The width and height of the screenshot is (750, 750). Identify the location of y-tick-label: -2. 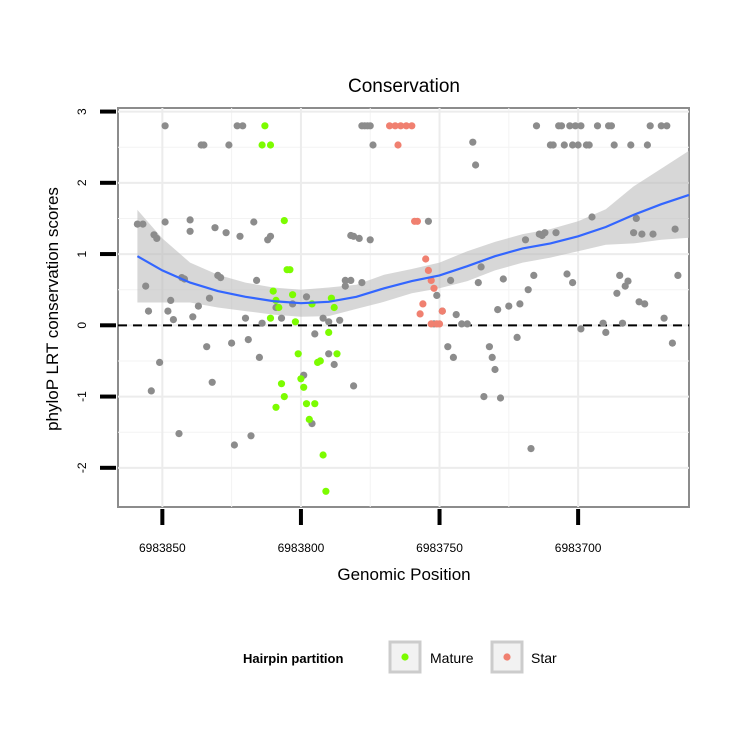
(82, 467).